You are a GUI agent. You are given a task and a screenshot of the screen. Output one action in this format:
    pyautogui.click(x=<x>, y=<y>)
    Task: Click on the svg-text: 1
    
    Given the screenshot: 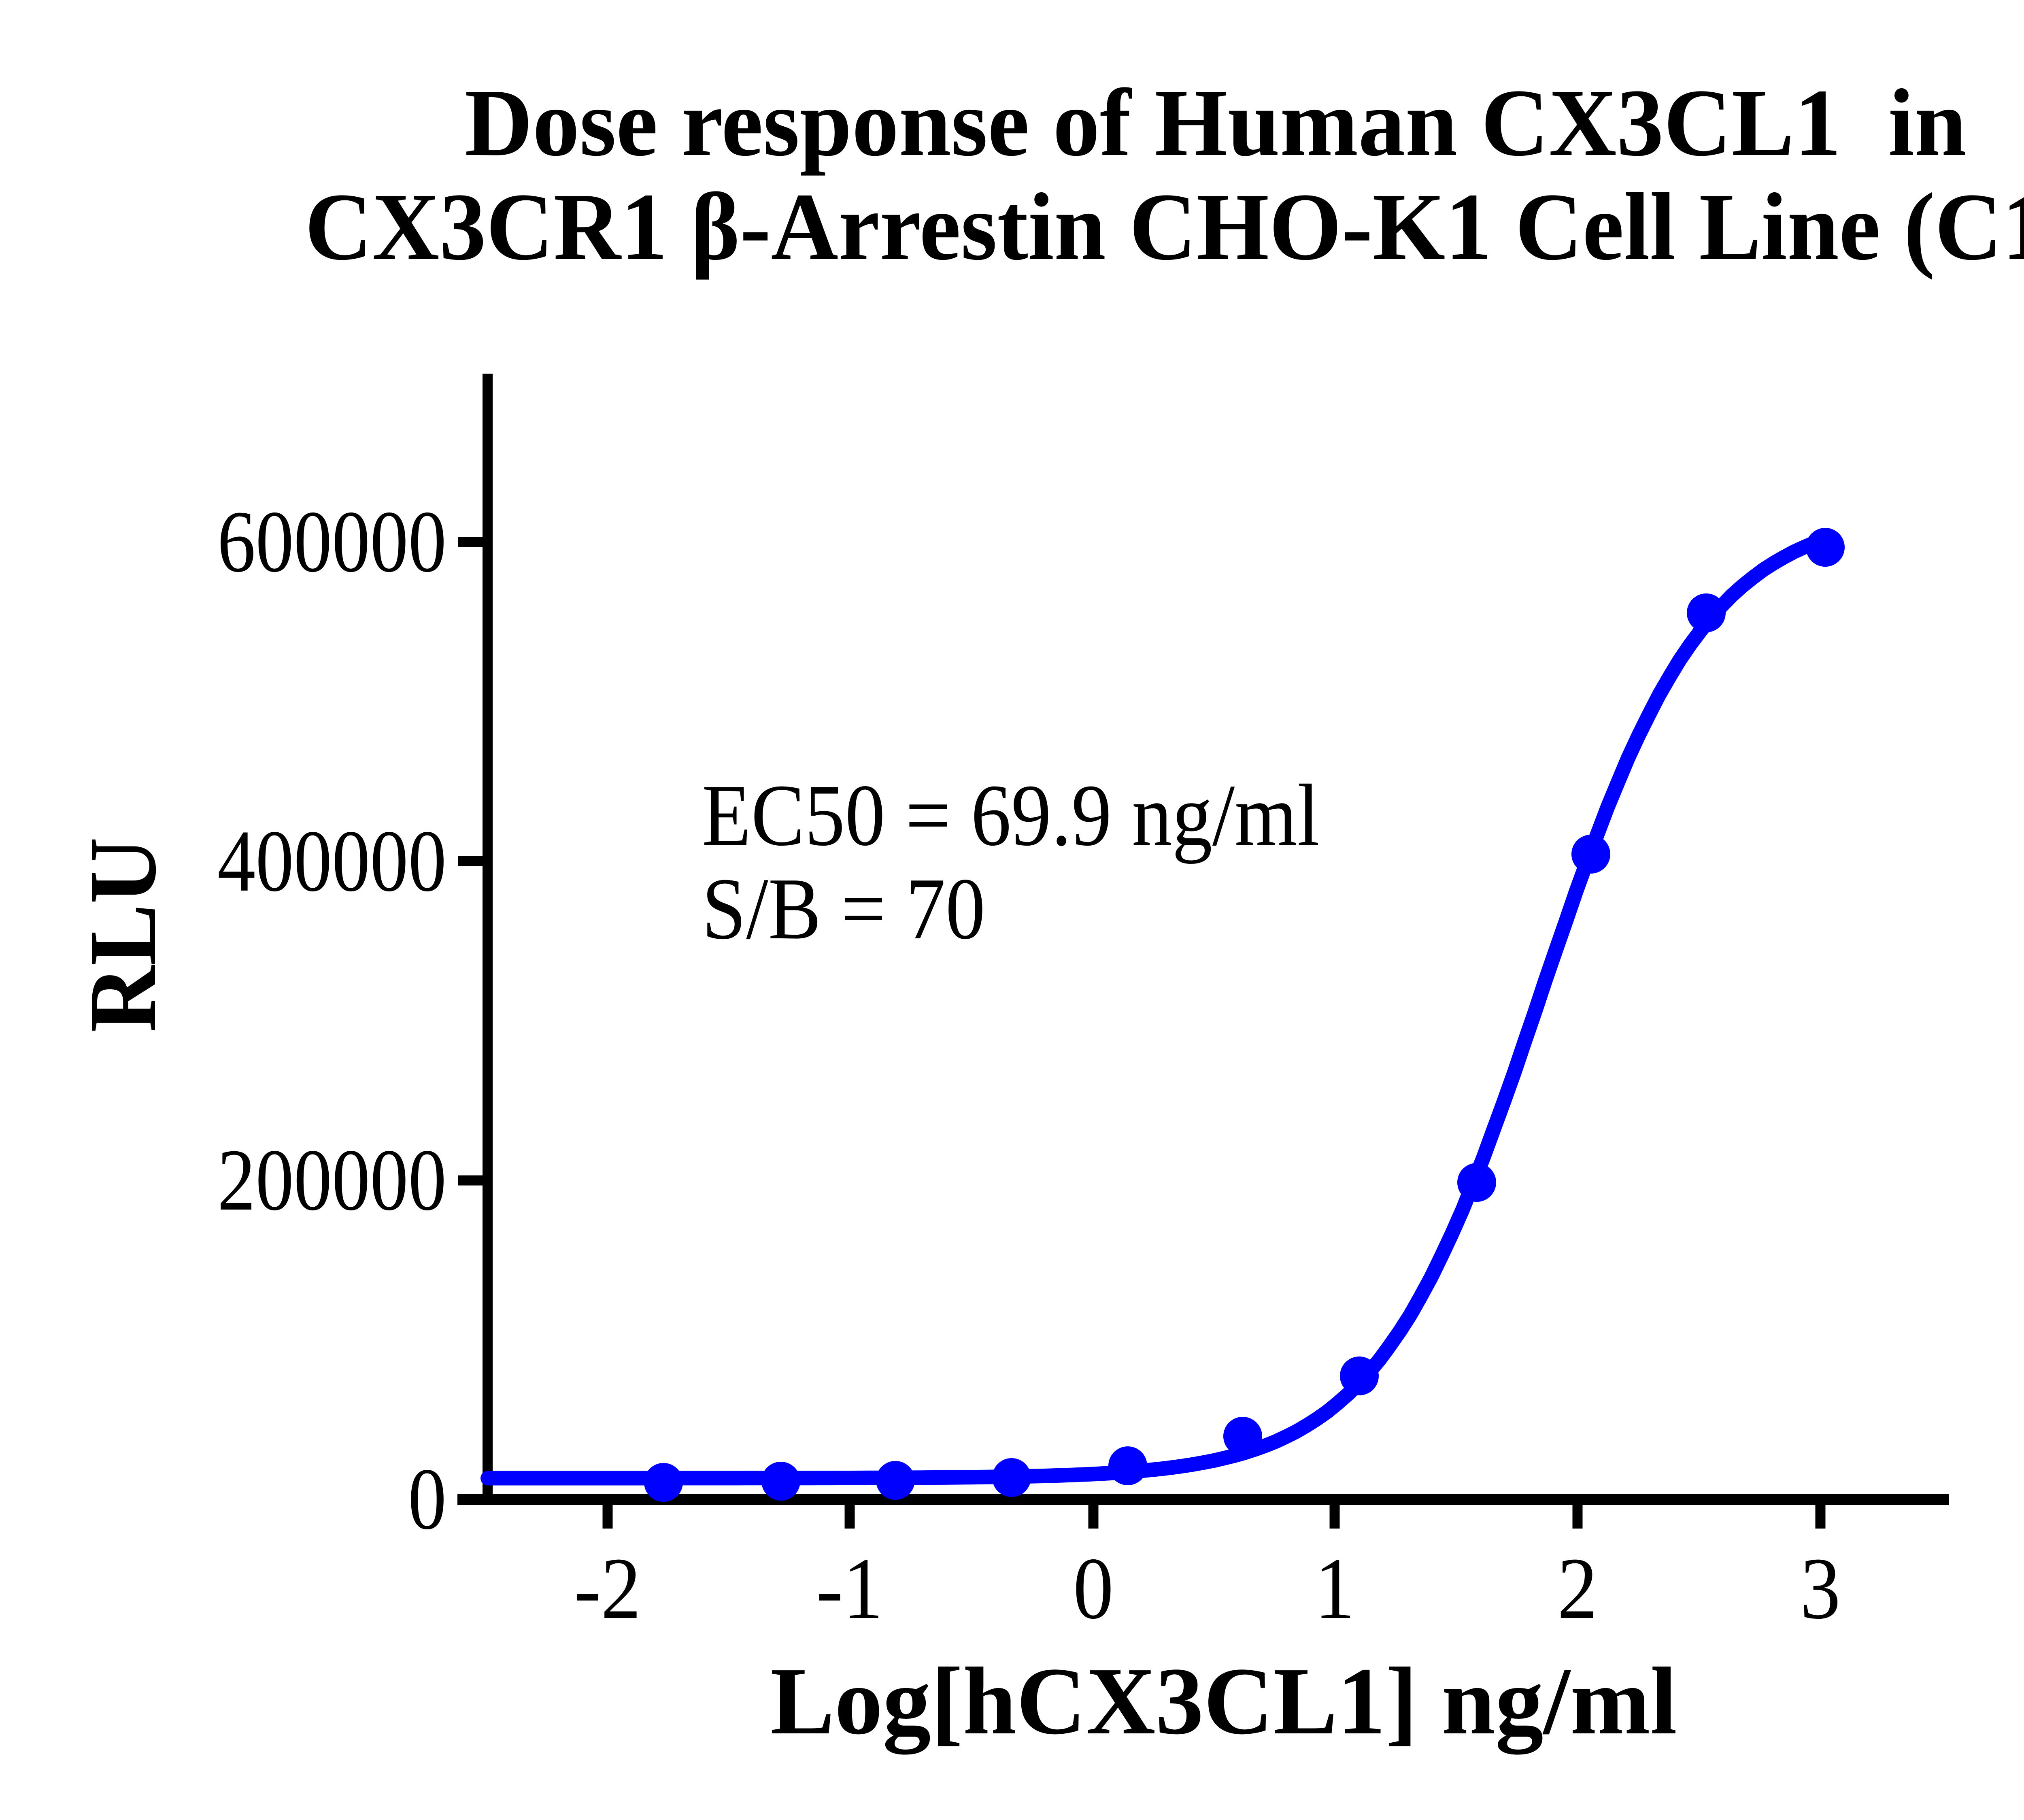 What is the action you would take?
    pyautogui.click(x=1334, y=1588)
    